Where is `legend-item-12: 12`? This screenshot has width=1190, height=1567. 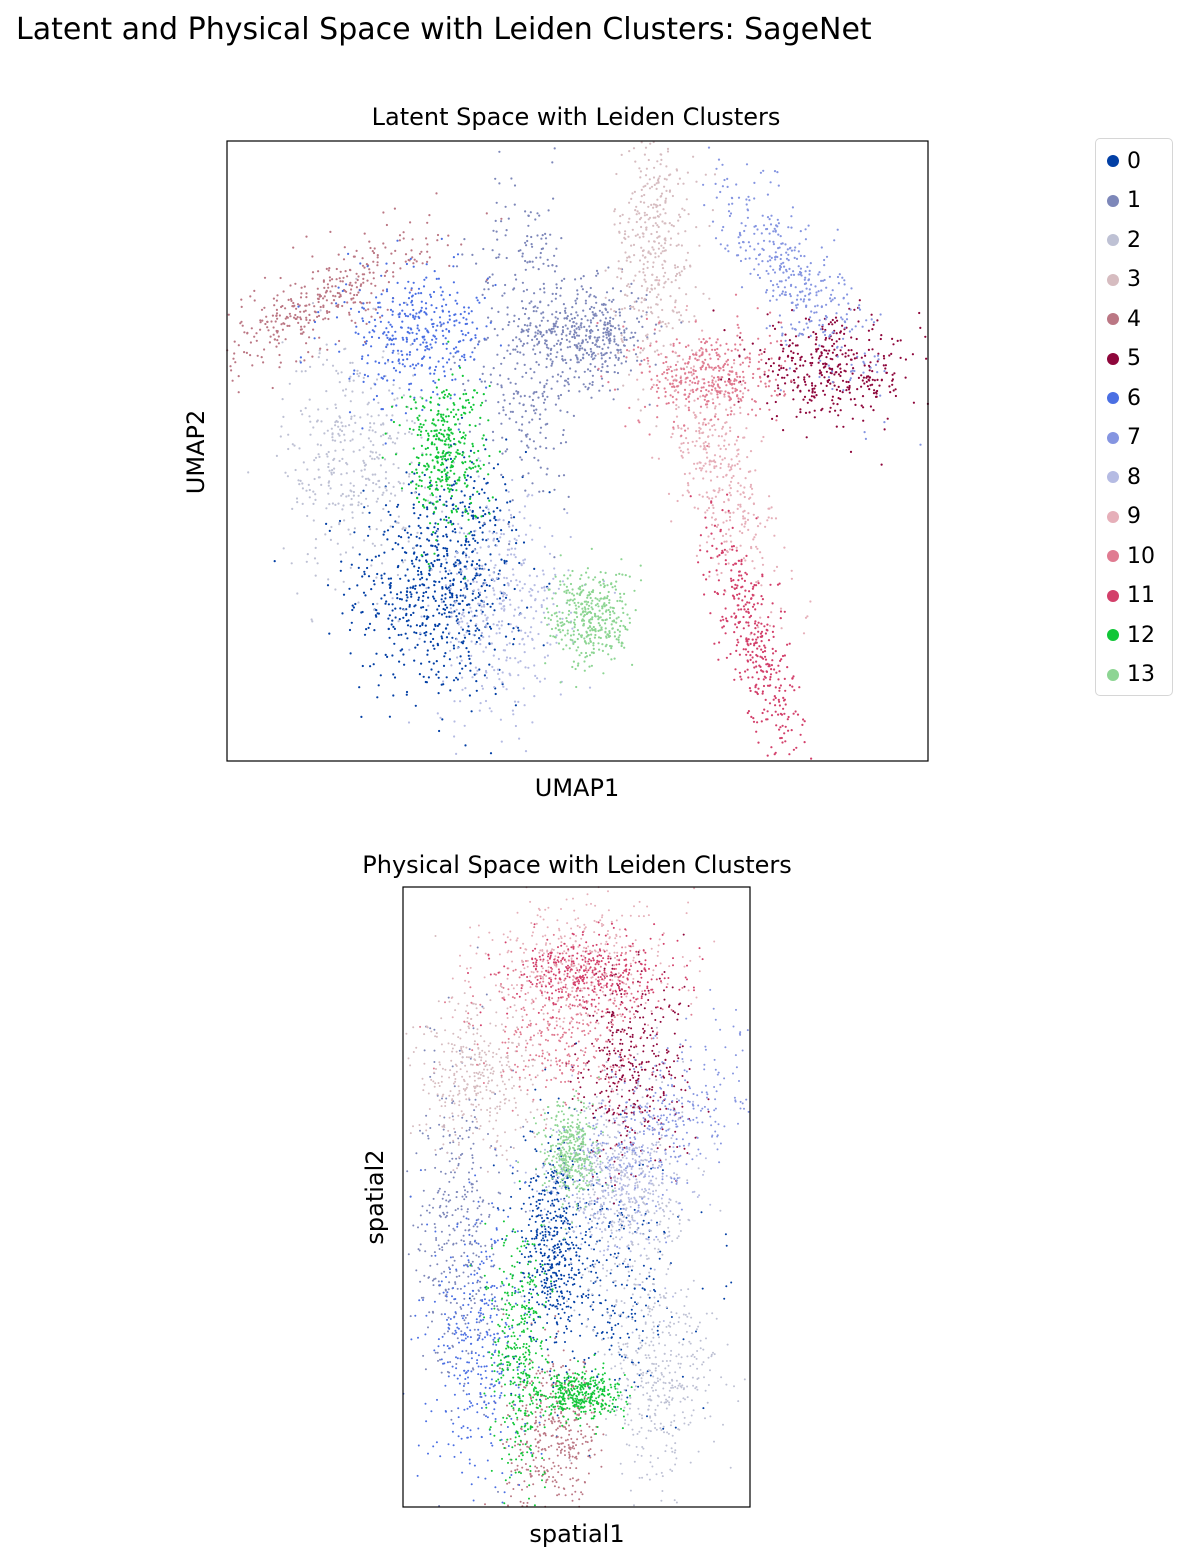
legend-item-12: 12 is located at coordinates (1125, 635).